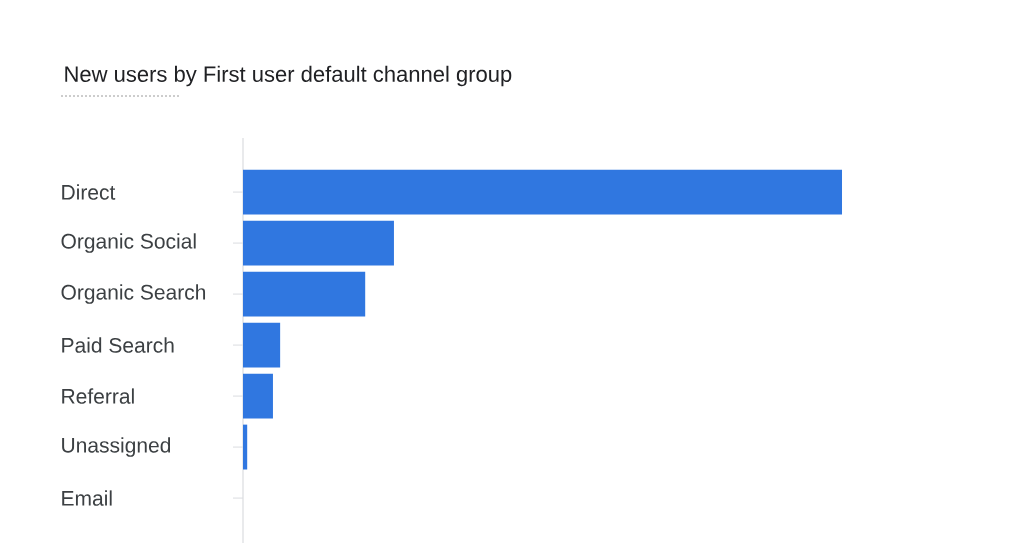 This screenshot has width=1024, height=543. What do you see at coordinates (89, 192) in the screenshot?
I see `y-tick-label: Direct` at bounding box center [89, 192].